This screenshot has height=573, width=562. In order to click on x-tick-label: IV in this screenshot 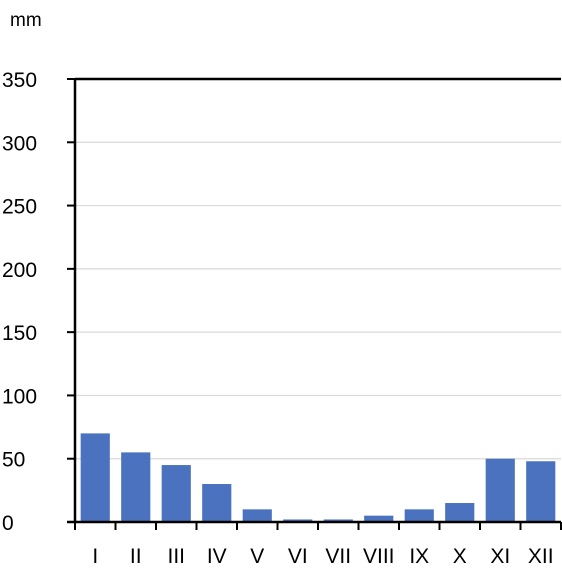, I will do `click(217, 556)`.